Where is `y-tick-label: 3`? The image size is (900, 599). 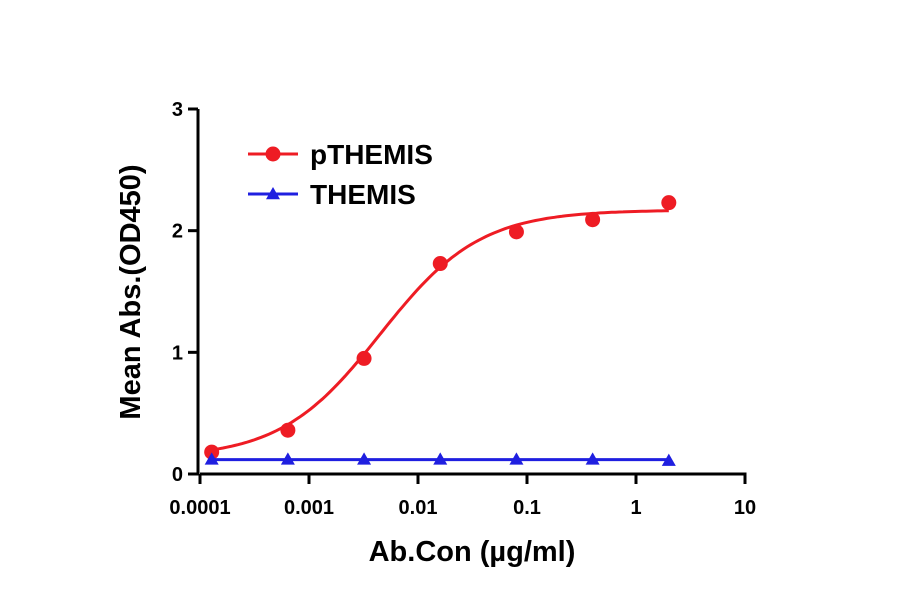 y-tick-label: 3 is located at coordinates (177, 110).